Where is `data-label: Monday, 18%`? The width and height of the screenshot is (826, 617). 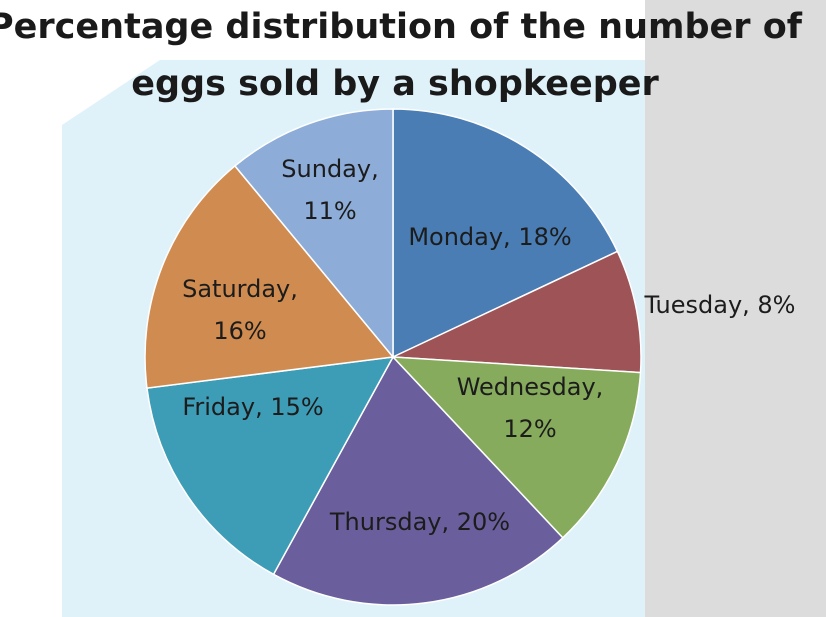 data-label: Monday, 18% is located at coordinates (489, 237).